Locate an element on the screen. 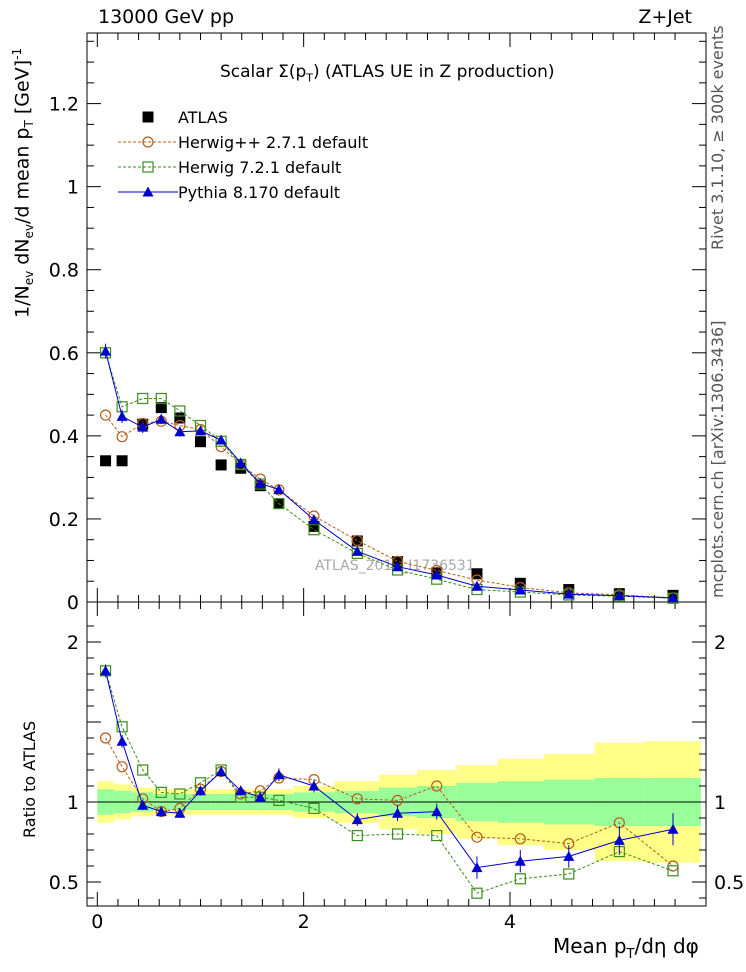 This screenshot has height=972, width=746. y-tick-label-main: 0.8 is located at coordinates (64, 271).